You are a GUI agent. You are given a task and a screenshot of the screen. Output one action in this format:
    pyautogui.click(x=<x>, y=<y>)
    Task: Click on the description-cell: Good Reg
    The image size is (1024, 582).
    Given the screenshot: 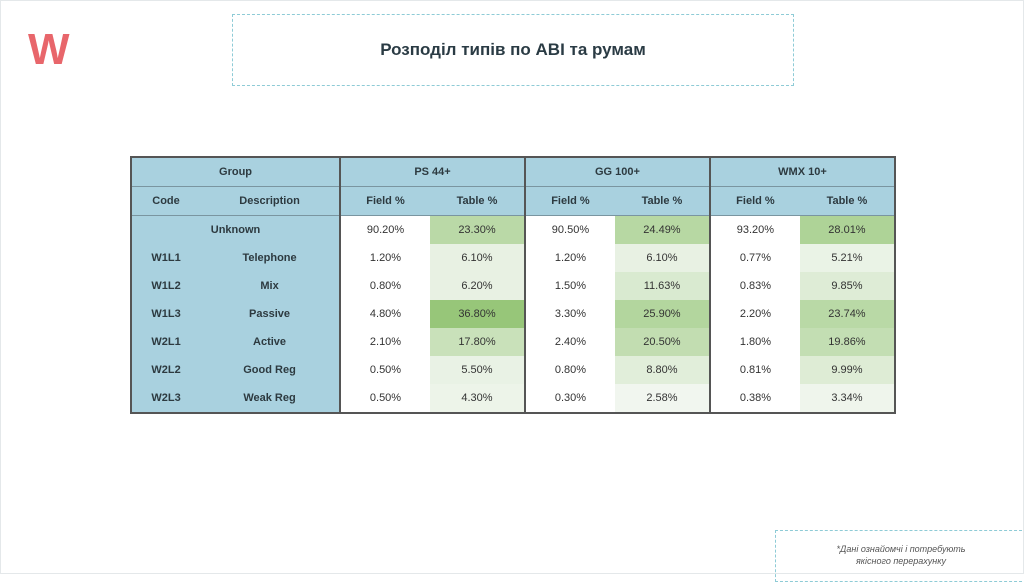 What is the action you would take?
    pyautogui.click(x=271, y=370)
    